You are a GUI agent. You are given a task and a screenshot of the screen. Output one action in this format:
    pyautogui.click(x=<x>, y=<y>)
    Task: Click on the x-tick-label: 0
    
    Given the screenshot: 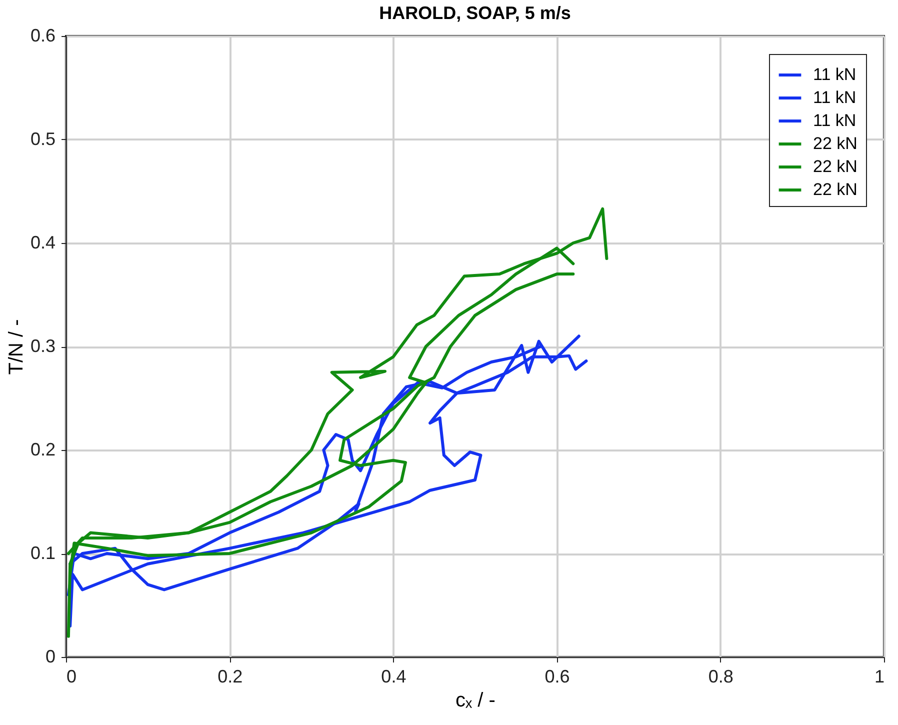 What is the action you would take?
    pyautogui.click(x=71, y=676)
    